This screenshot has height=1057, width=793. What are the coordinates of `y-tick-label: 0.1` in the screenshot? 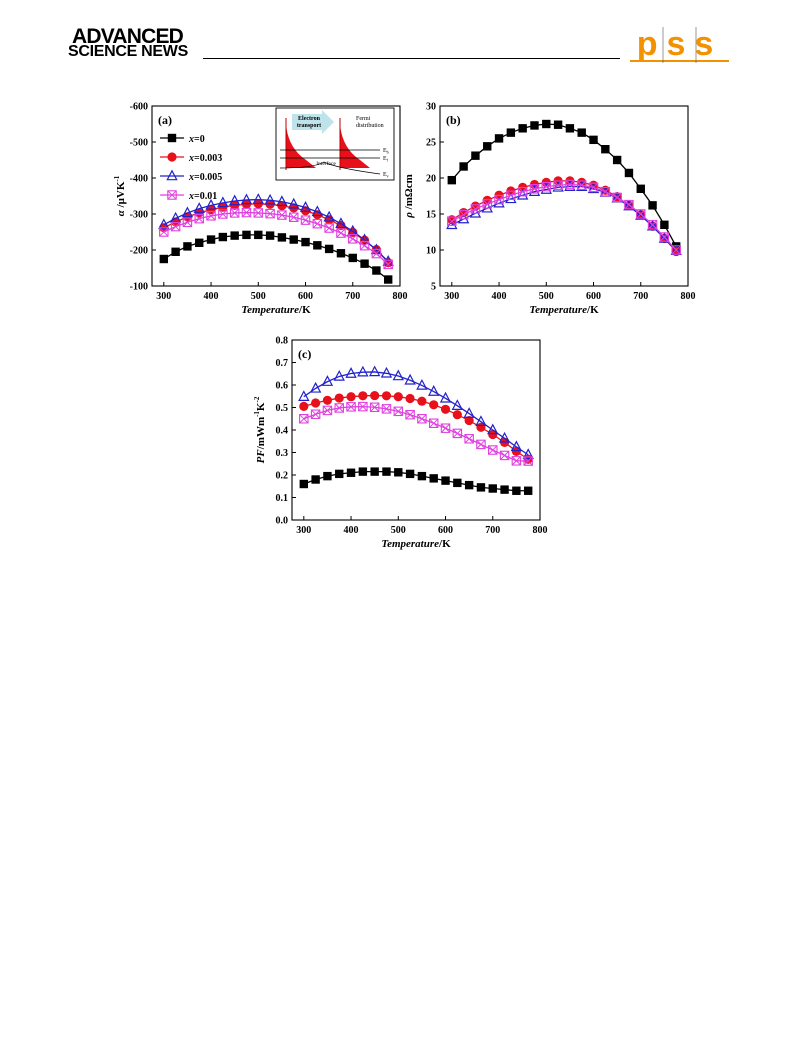 It's located at (282, 498).